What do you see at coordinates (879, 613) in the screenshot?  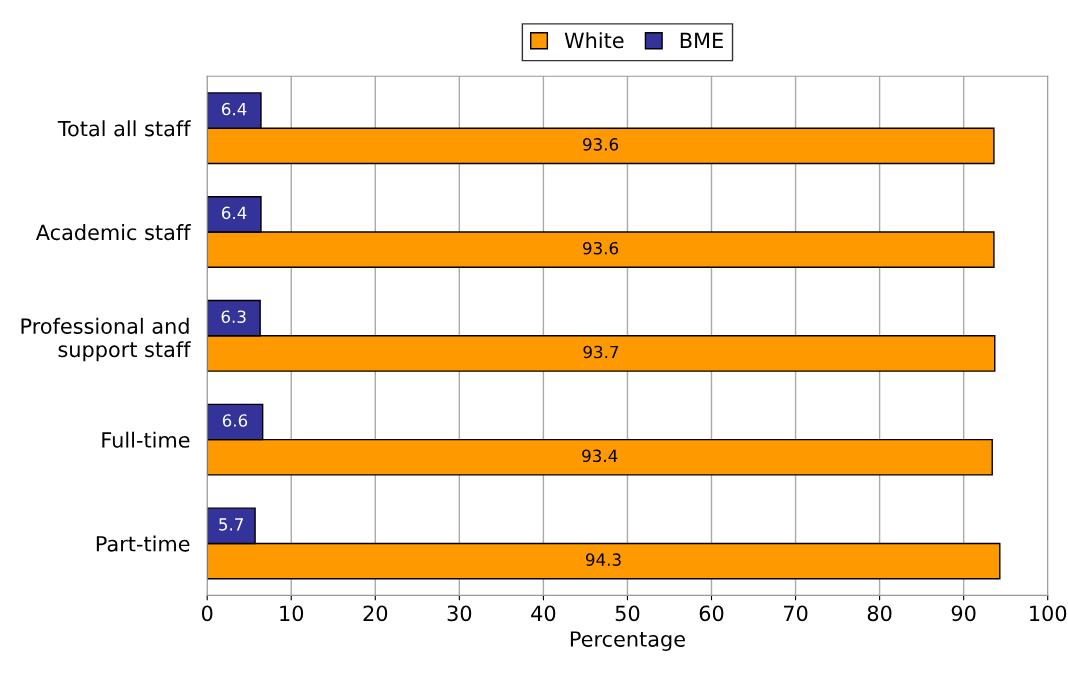 I see `x-tick-label: 80` at bounding box center [879, 613].